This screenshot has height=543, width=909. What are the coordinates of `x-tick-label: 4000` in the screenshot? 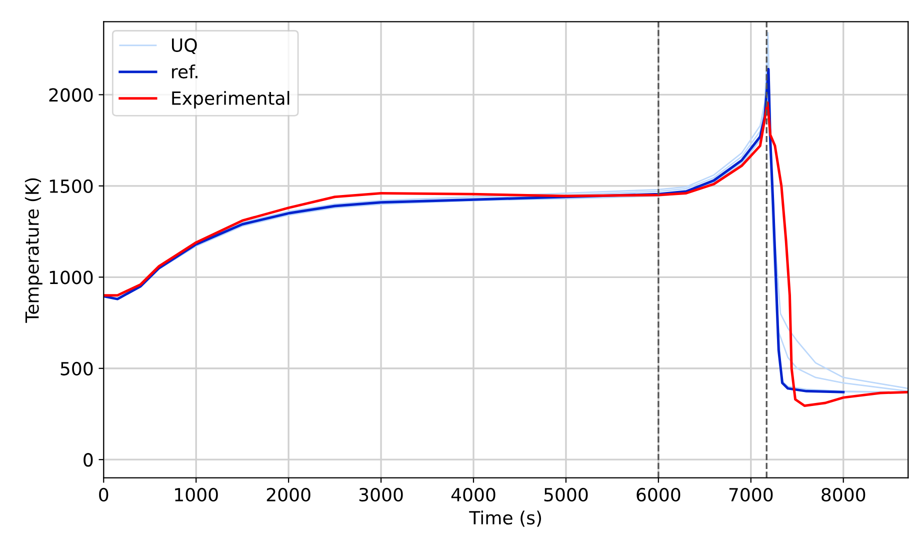 It's located at (473, 495).